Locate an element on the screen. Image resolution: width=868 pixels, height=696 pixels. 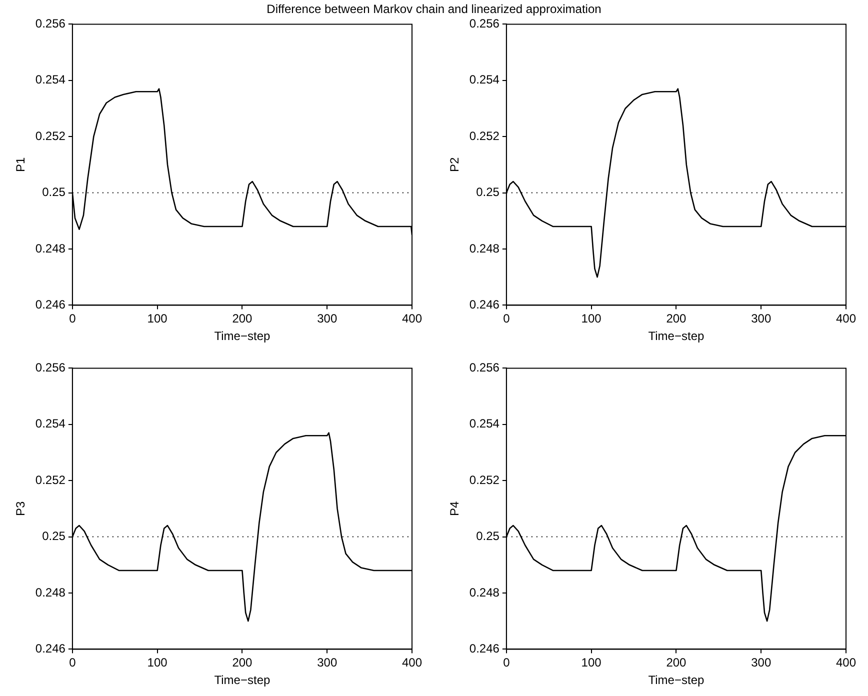
y-axis-title: P1 is located at coordinates (21, 164).